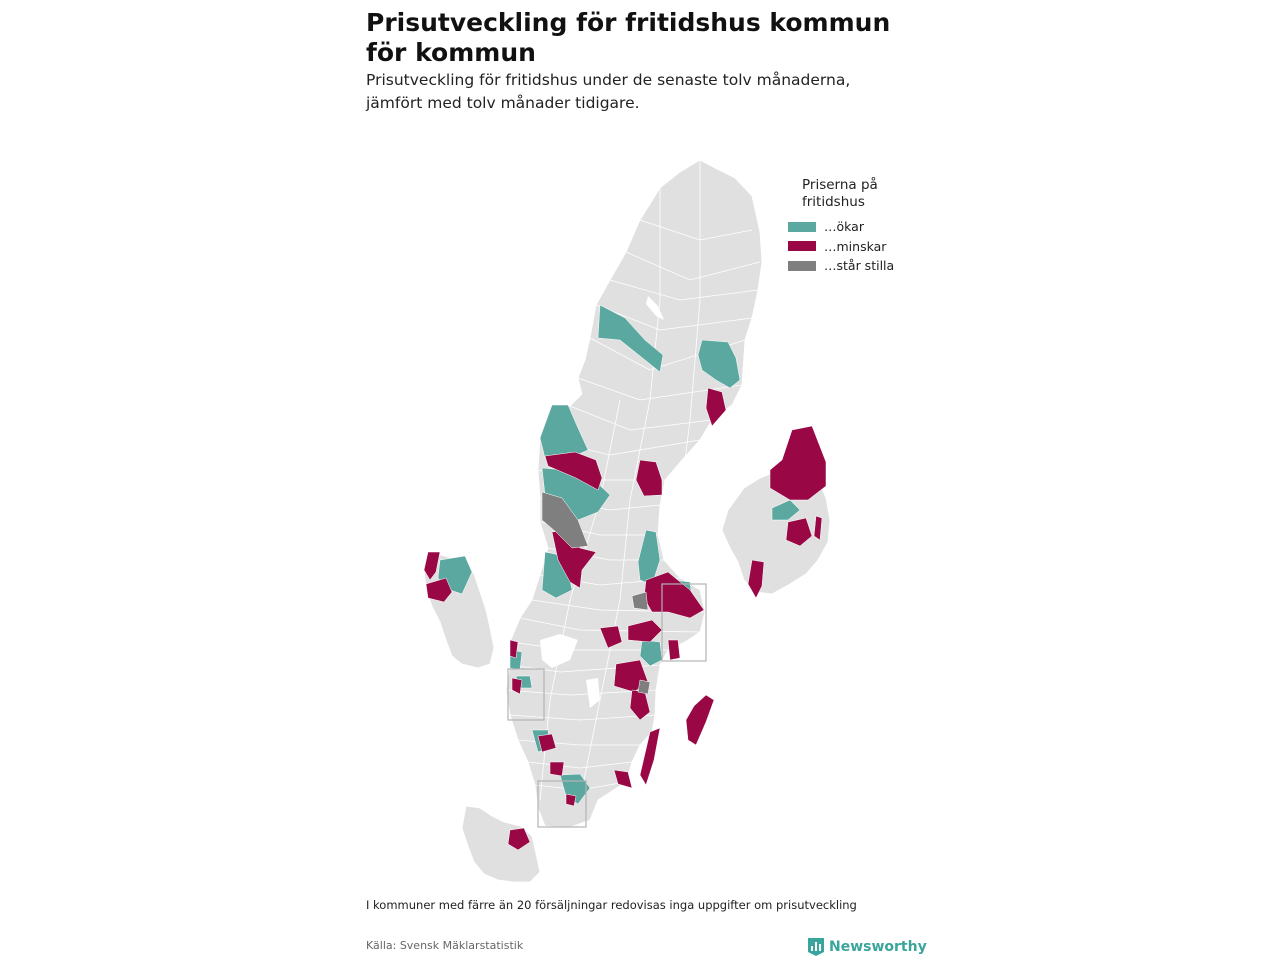 This screenshot has height=960, width=1280. I want to click on lake-details, so click(602, 502).